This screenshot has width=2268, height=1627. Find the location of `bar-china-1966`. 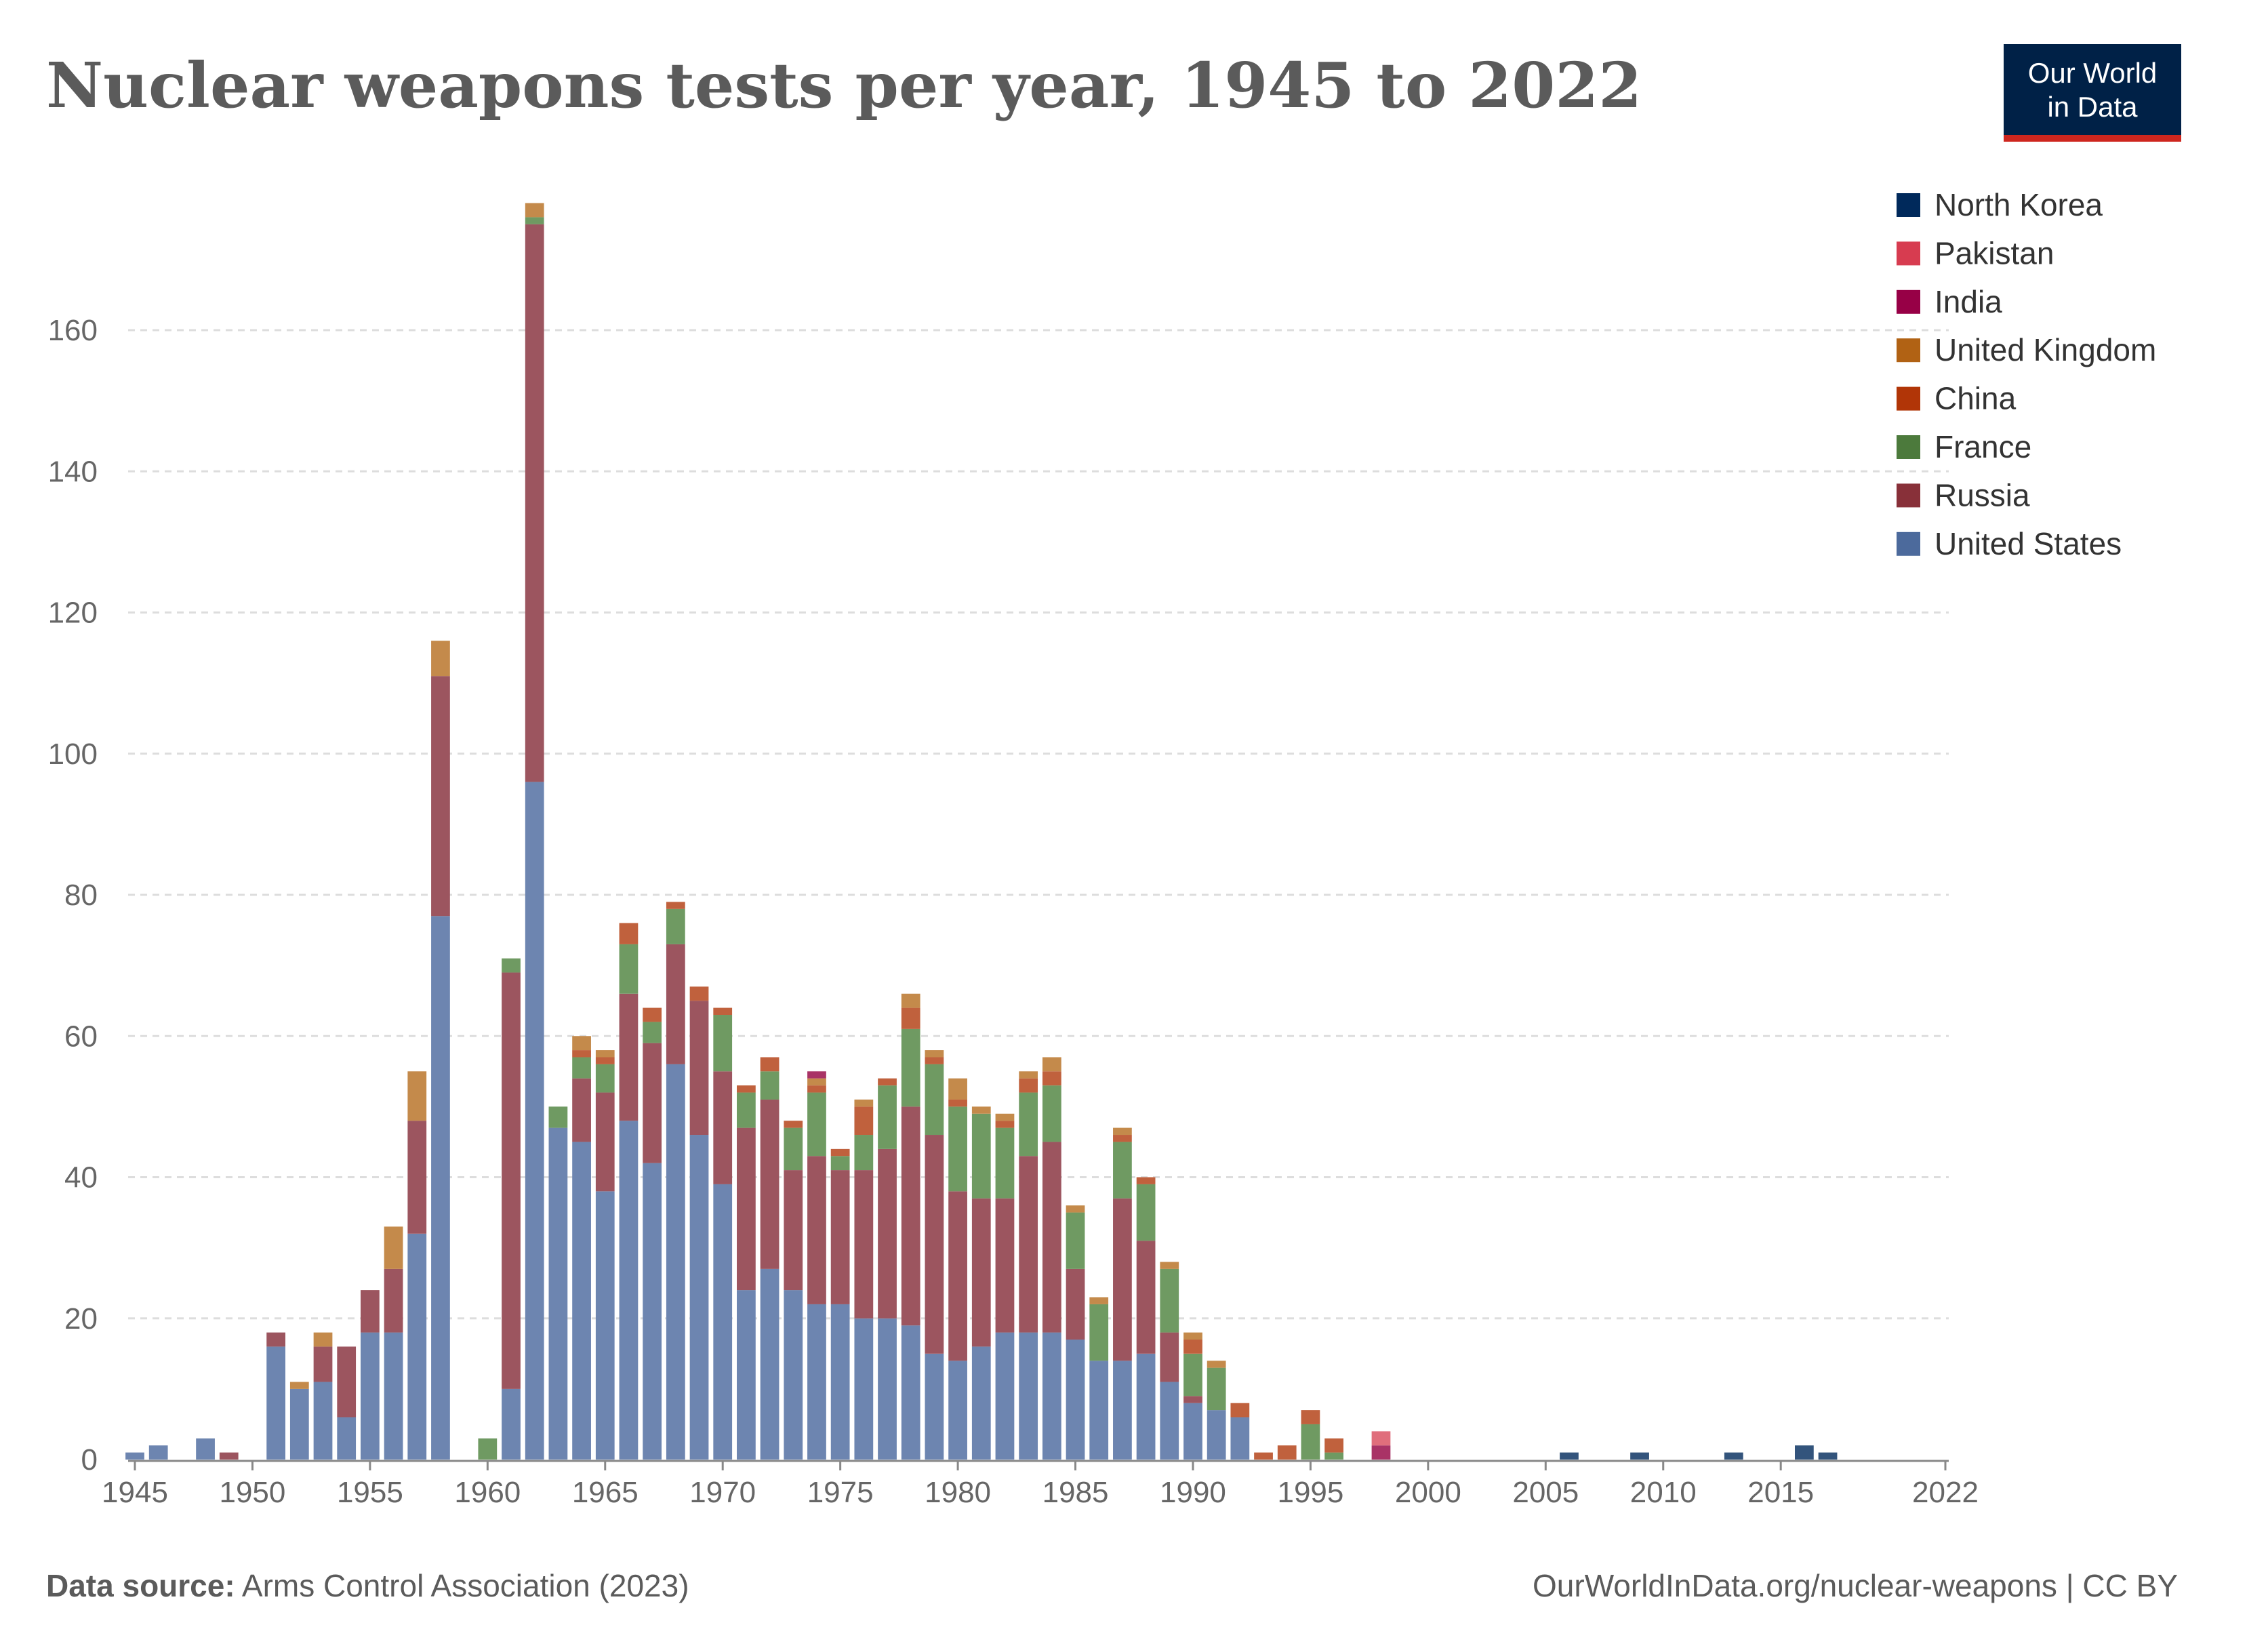

bar-china-1966 is located at coordinates (629, 933).